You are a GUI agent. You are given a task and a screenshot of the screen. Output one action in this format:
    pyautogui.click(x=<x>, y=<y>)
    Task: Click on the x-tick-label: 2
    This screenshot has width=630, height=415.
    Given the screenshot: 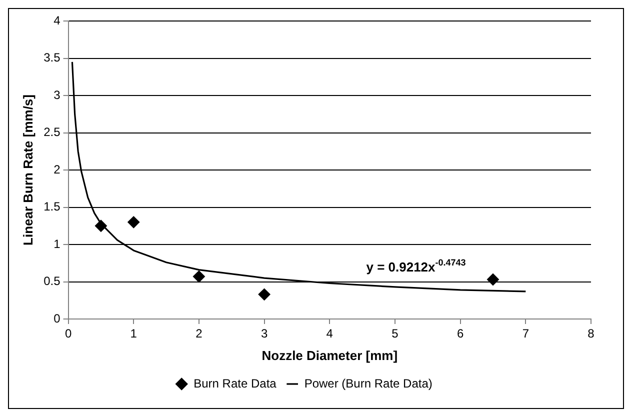 What is the action you would take?
    pyautogui.click(x=199, y=333)
    